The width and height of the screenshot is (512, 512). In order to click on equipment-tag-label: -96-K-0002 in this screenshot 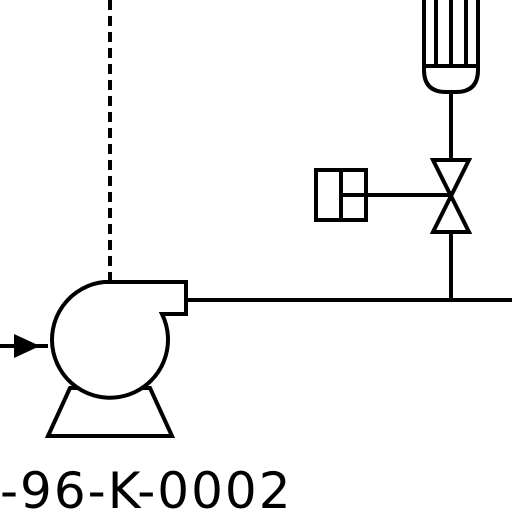, I will do `click(146, 487)`.